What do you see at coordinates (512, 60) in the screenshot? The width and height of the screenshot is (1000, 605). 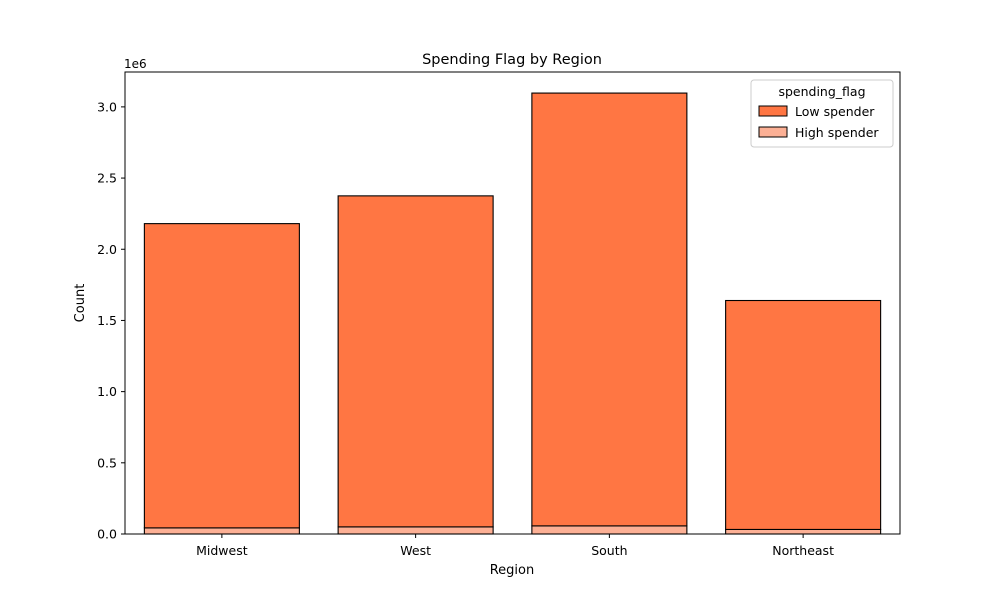 I see `chart-title: Spending Flag by Region` at bounding box center [512, 60].